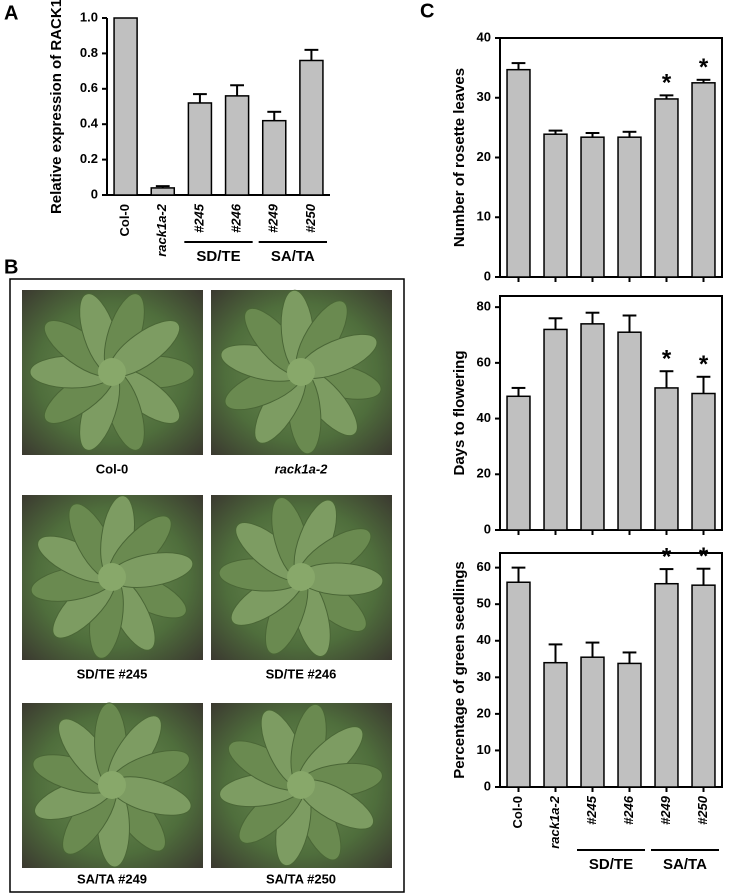  Describe the element at coordinates (89, 52) in the screenshot. I see `y-tick-label: 0.8` at that location.